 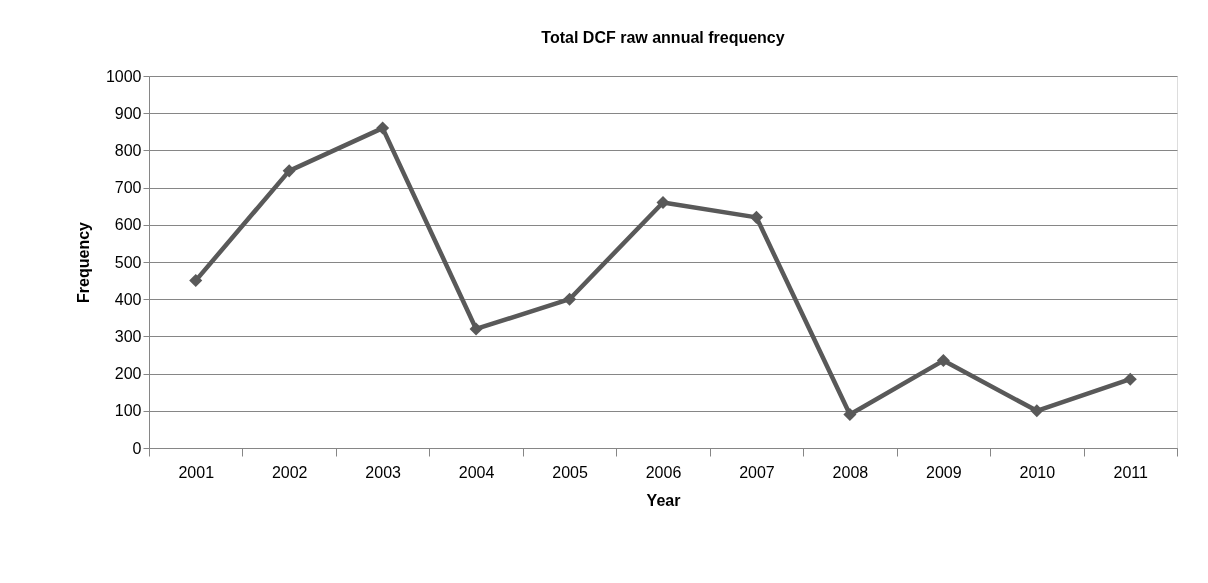 What do you see at coordinates (944, 472) in the screenshot?
I see `x-tick-label: 2009` at bounding box center [944, 472].